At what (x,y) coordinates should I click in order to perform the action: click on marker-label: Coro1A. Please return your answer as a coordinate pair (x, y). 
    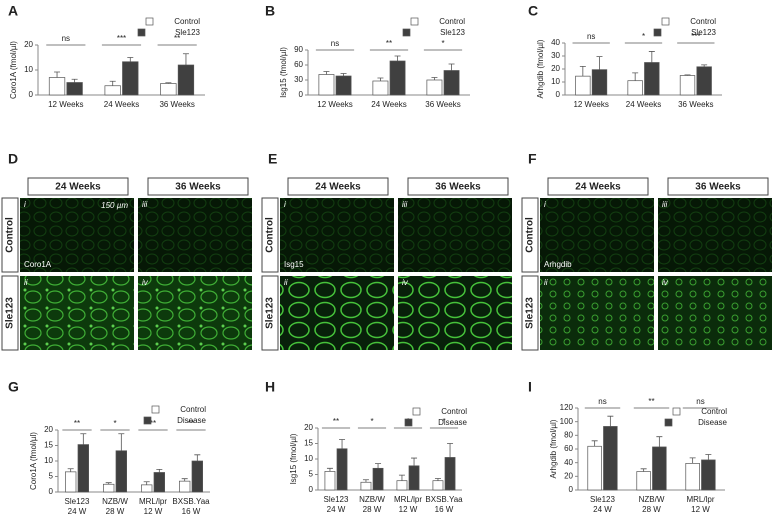
    Looking at the image, I should click on (38, 264).